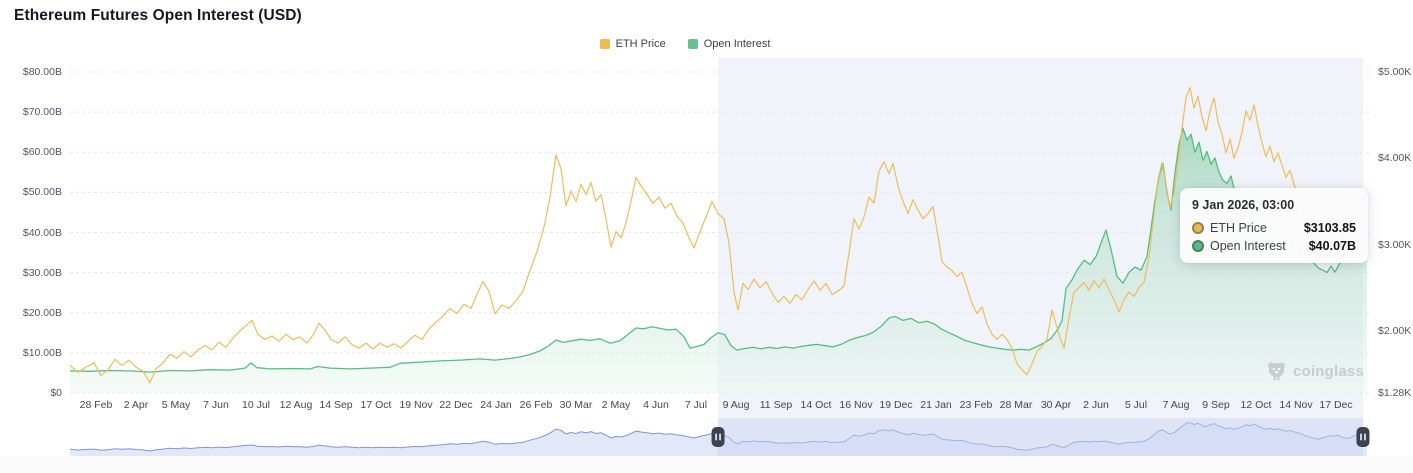 The width and height of the screenshot is (1413, 473). I want to click on navigator-handle-left, so click(718, 437).